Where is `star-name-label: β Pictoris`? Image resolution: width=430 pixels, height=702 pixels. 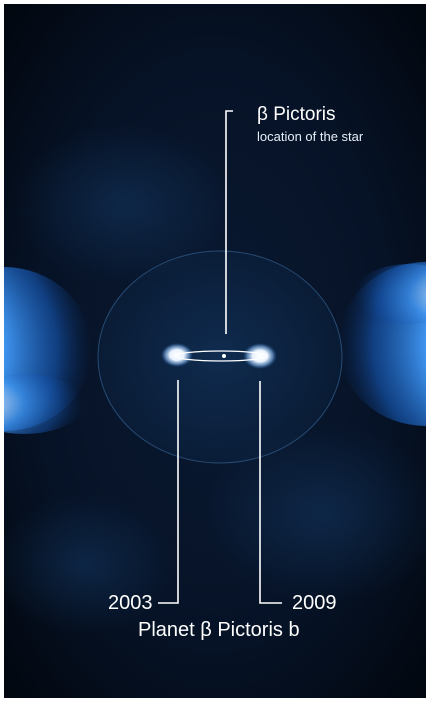 star-name-label: β Pictoris is located at coordinates (296, 114).